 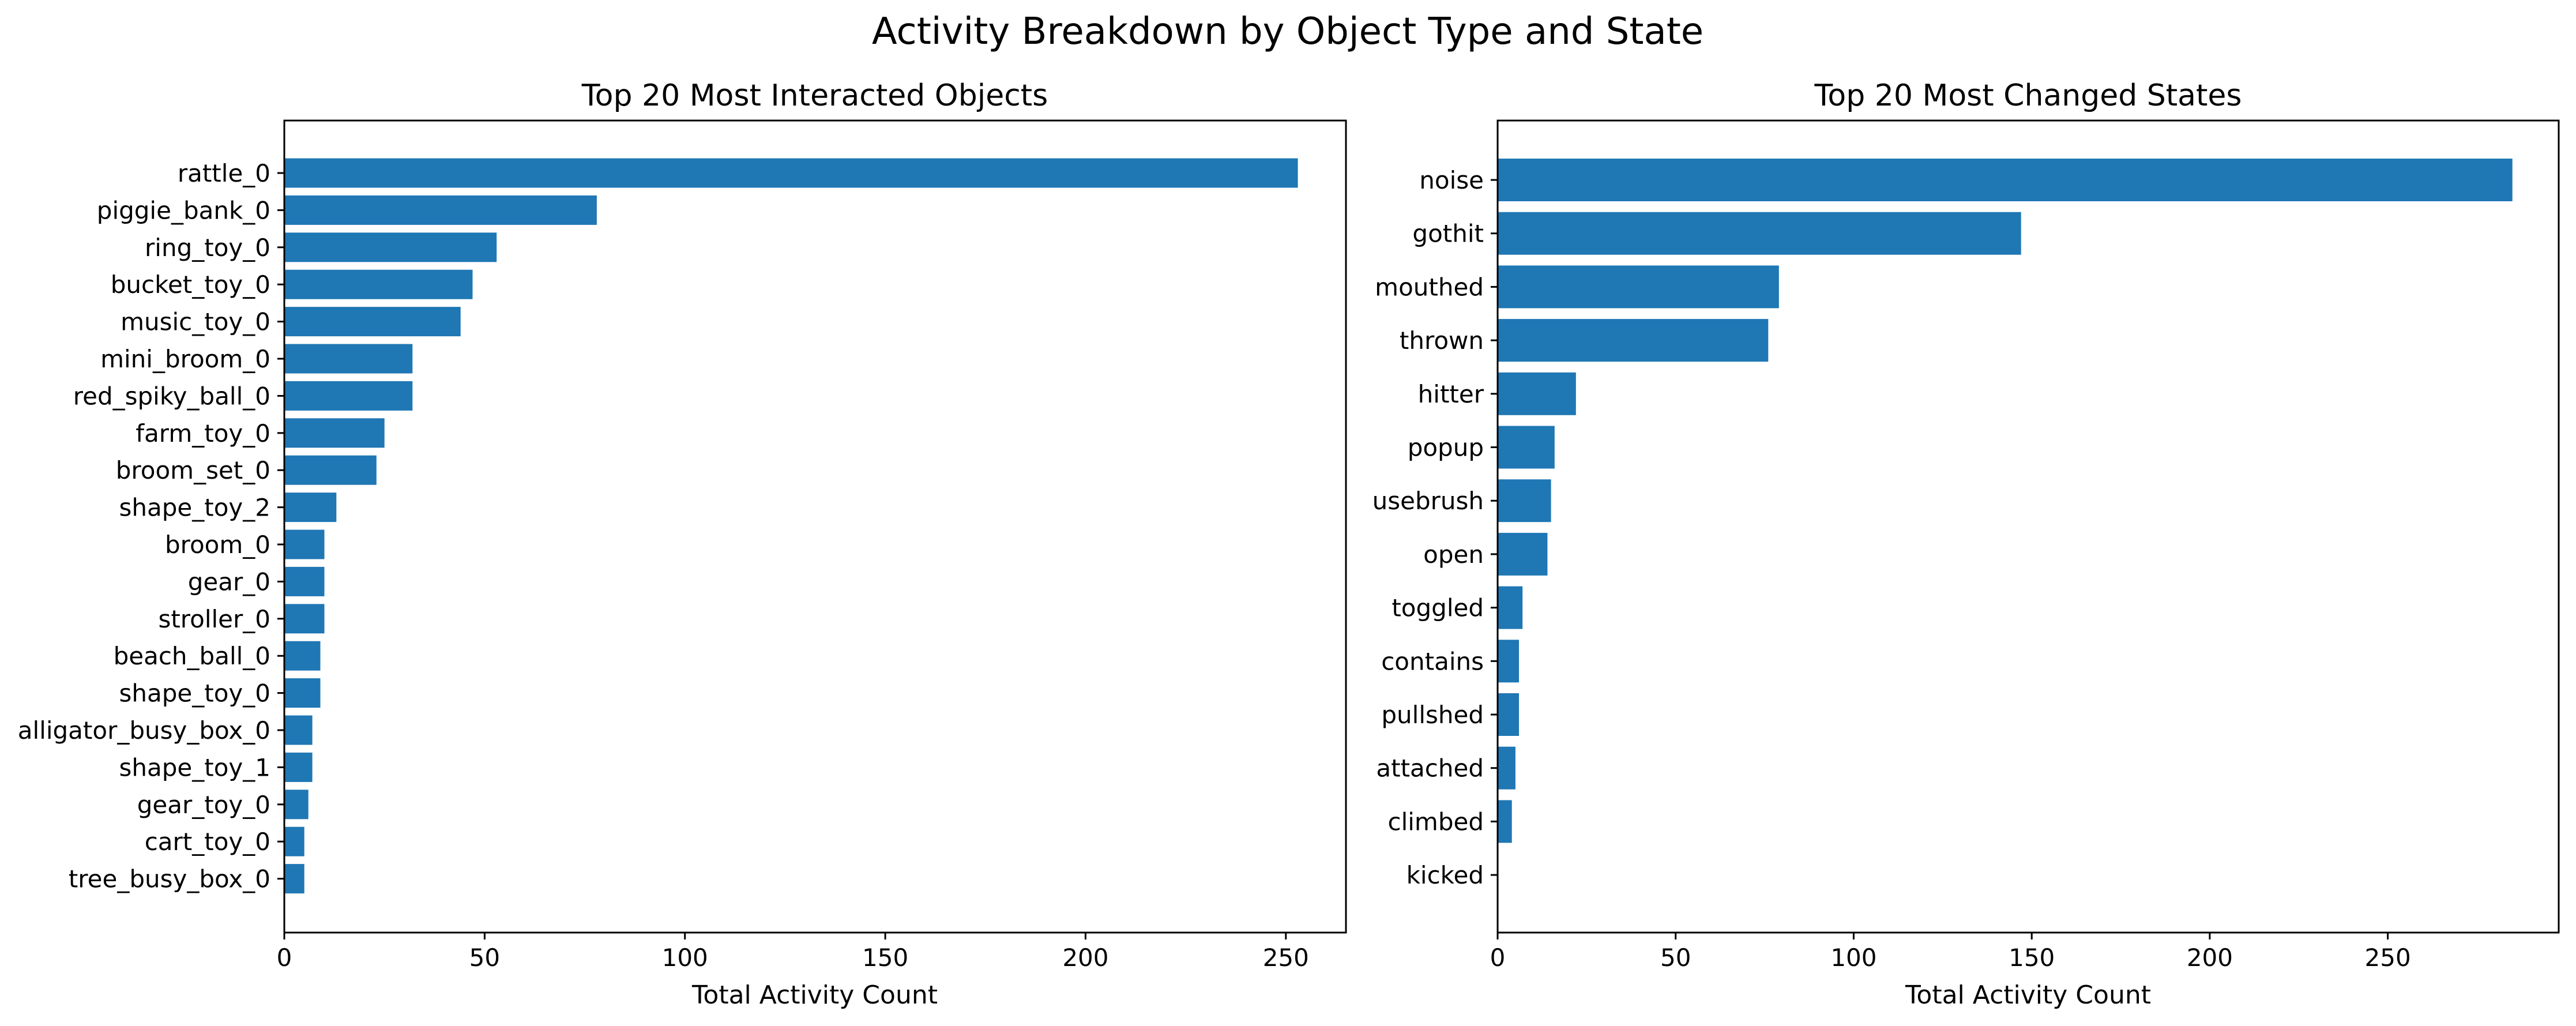 I want to click on bar-mouthed, so click(x=1638, y=287).